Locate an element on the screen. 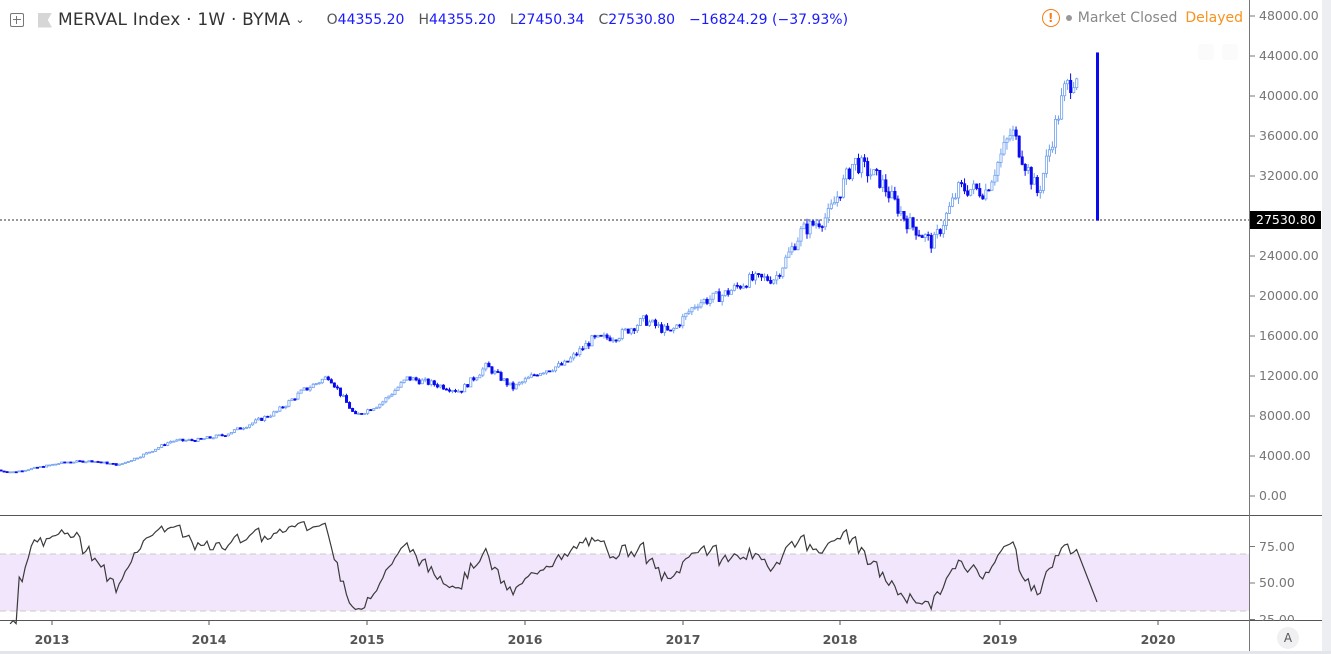 The image size is (1331, 654). collapse-pane-icon is located at coordinates (1206, 52).